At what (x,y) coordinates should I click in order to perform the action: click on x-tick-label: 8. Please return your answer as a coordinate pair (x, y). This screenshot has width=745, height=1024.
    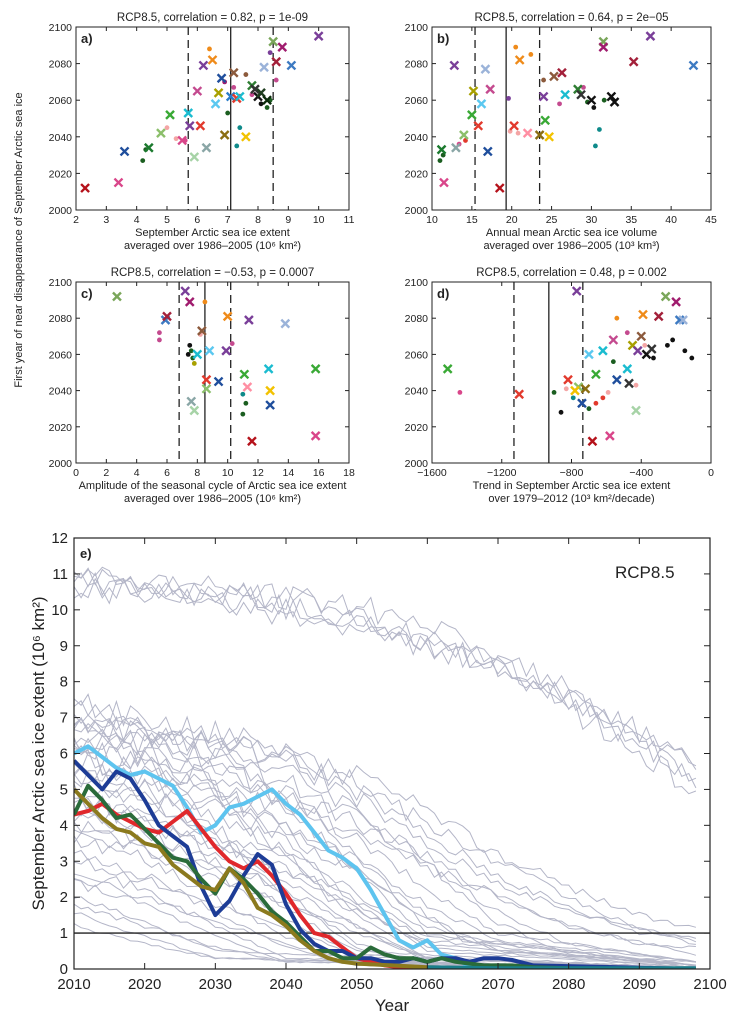
    Looking at the image, I should click on (258, 220).